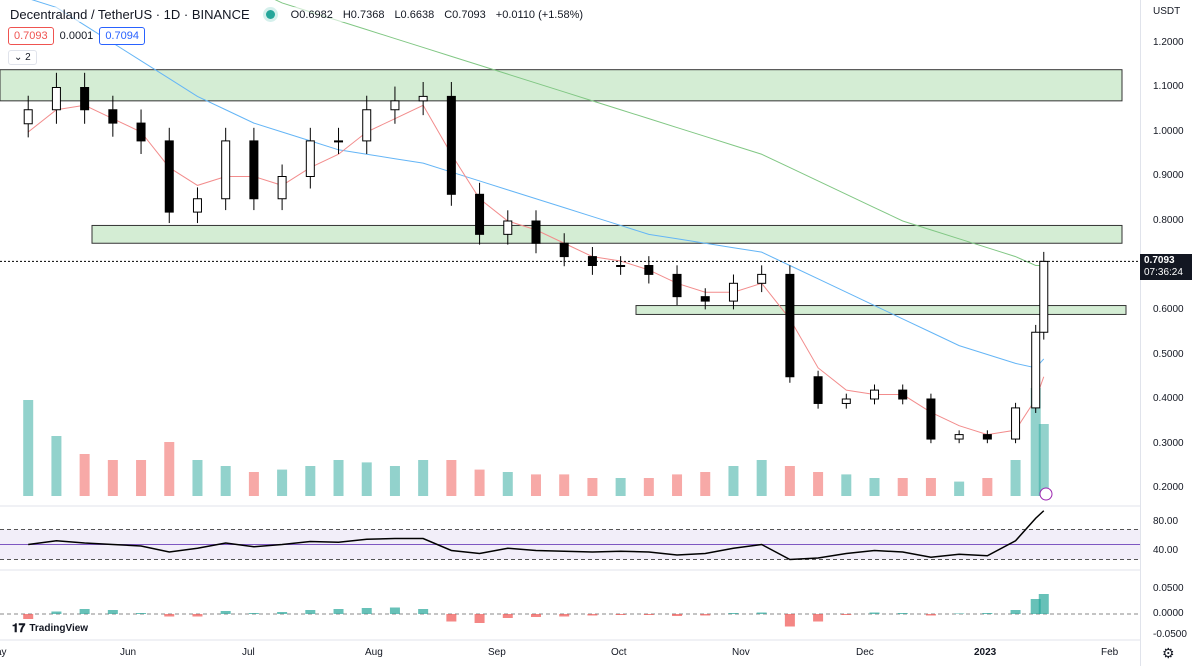 This screenshot has width=1200, height=666. What do you see at coordinates (248, 652) in the screenshot?
I see `time-tick: Jul` at bounding box center [248, 652].